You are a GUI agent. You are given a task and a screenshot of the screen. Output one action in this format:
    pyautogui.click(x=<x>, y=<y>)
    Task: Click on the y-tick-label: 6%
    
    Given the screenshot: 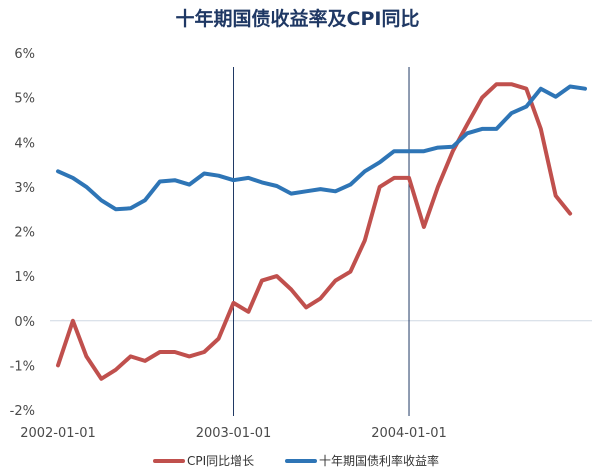 What is the action you would take?
    pyautogui.click(x=24, y=54)
    